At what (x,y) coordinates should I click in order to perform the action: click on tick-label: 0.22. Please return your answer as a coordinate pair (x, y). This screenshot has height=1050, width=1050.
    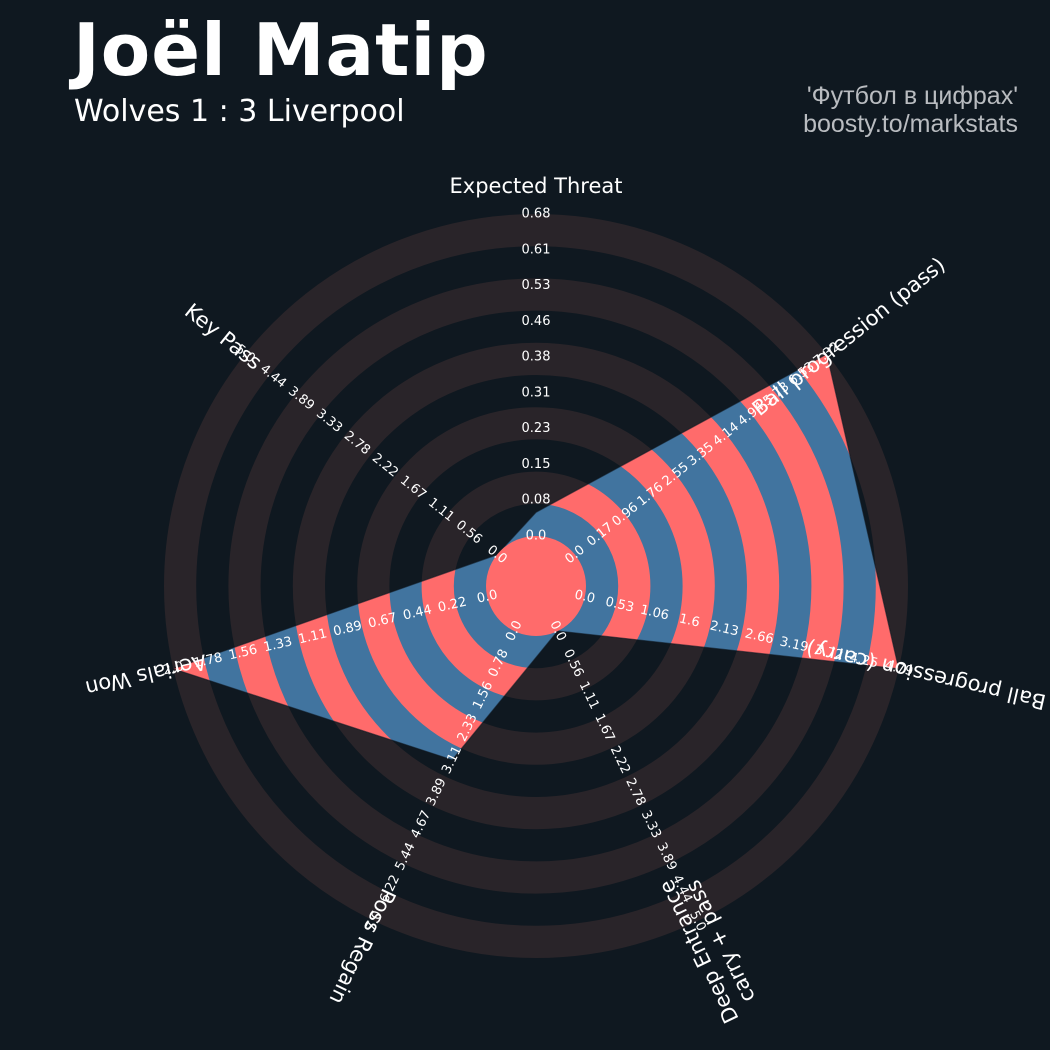
    Looking at the image, I should click on (453, 605).